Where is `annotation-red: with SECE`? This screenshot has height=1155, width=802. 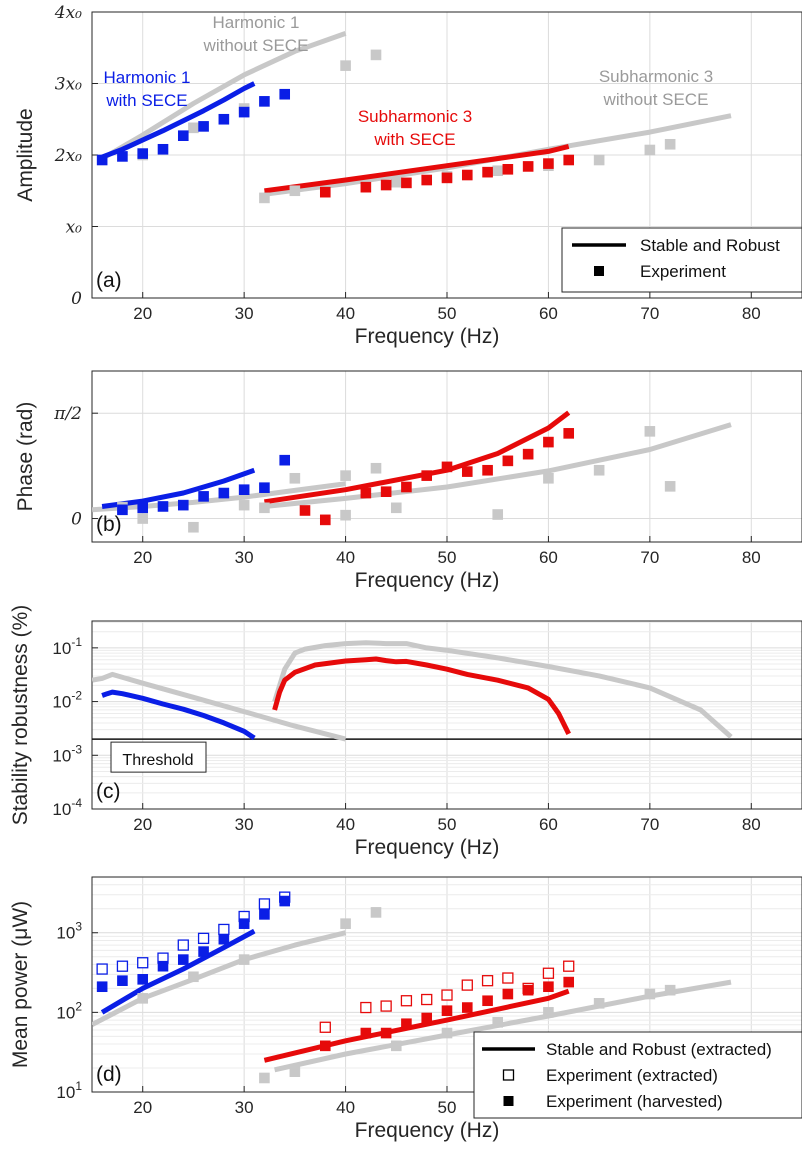 annotation-red: with SECE is located at coordinates (414, 139).